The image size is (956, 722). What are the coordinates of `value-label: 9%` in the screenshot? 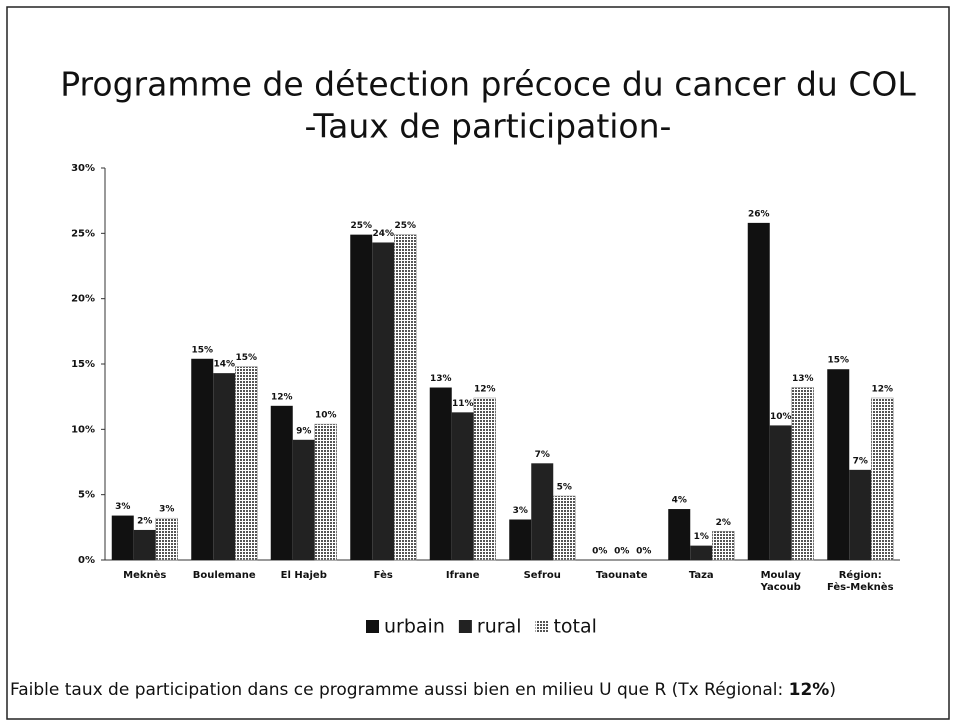 It's located at (303, 431).